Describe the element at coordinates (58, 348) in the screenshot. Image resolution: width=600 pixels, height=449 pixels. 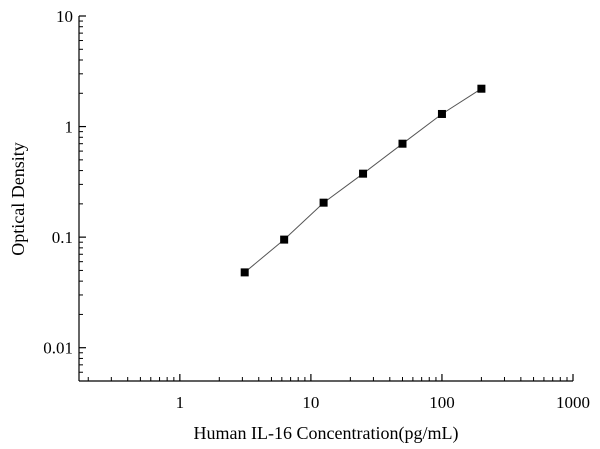
I see `y-tick-label: 0.01` at that location.